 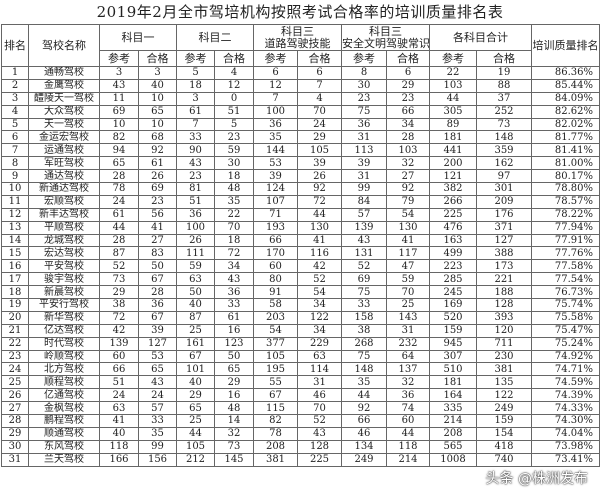 What do you see at coordinates (215, 37) in the screenshot?
I see `header-subject2: 科目二` at bounding box center [215, 37].